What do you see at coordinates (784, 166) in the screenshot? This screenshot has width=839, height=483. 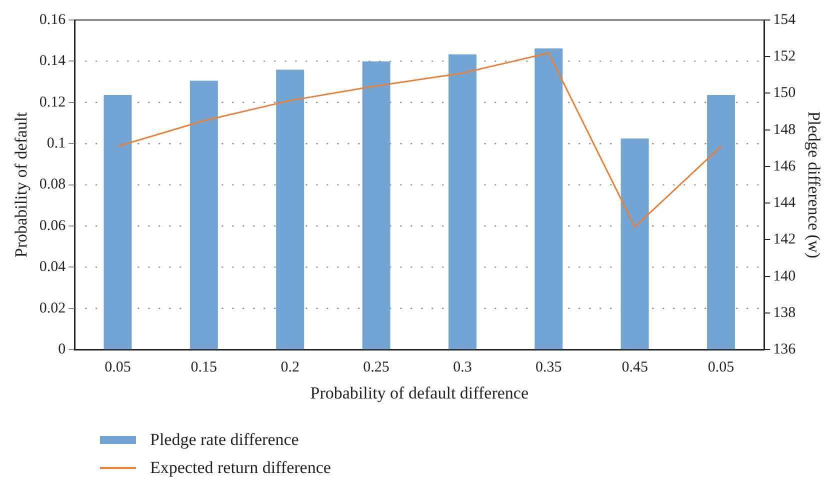 I see `y2-tick-label: 146` at bounding box center [784, 166].